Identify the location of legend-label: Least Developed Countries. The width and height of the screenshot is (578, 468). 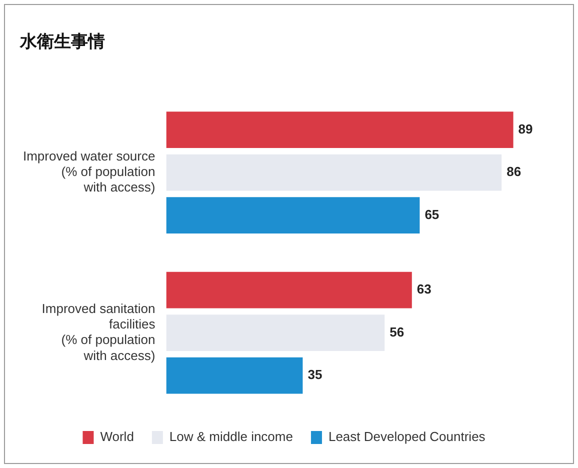
(407, 436).